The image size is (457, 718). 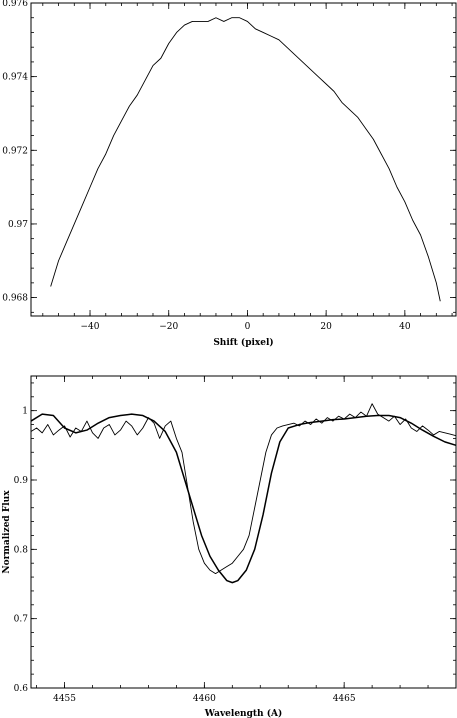 What do you see at coordinates (248, 327) in the screenshot?
I see `x-tick-label: 0` at bounding box center [248, 327].